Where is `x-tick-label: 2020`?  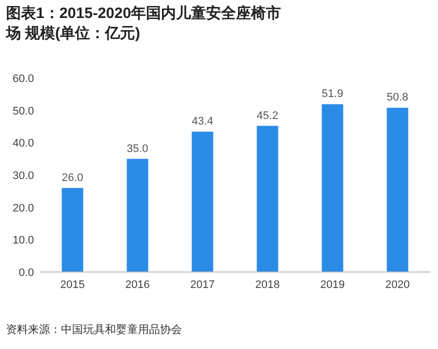 x-tick-label: 2020 is located at coordinates (397, 285).